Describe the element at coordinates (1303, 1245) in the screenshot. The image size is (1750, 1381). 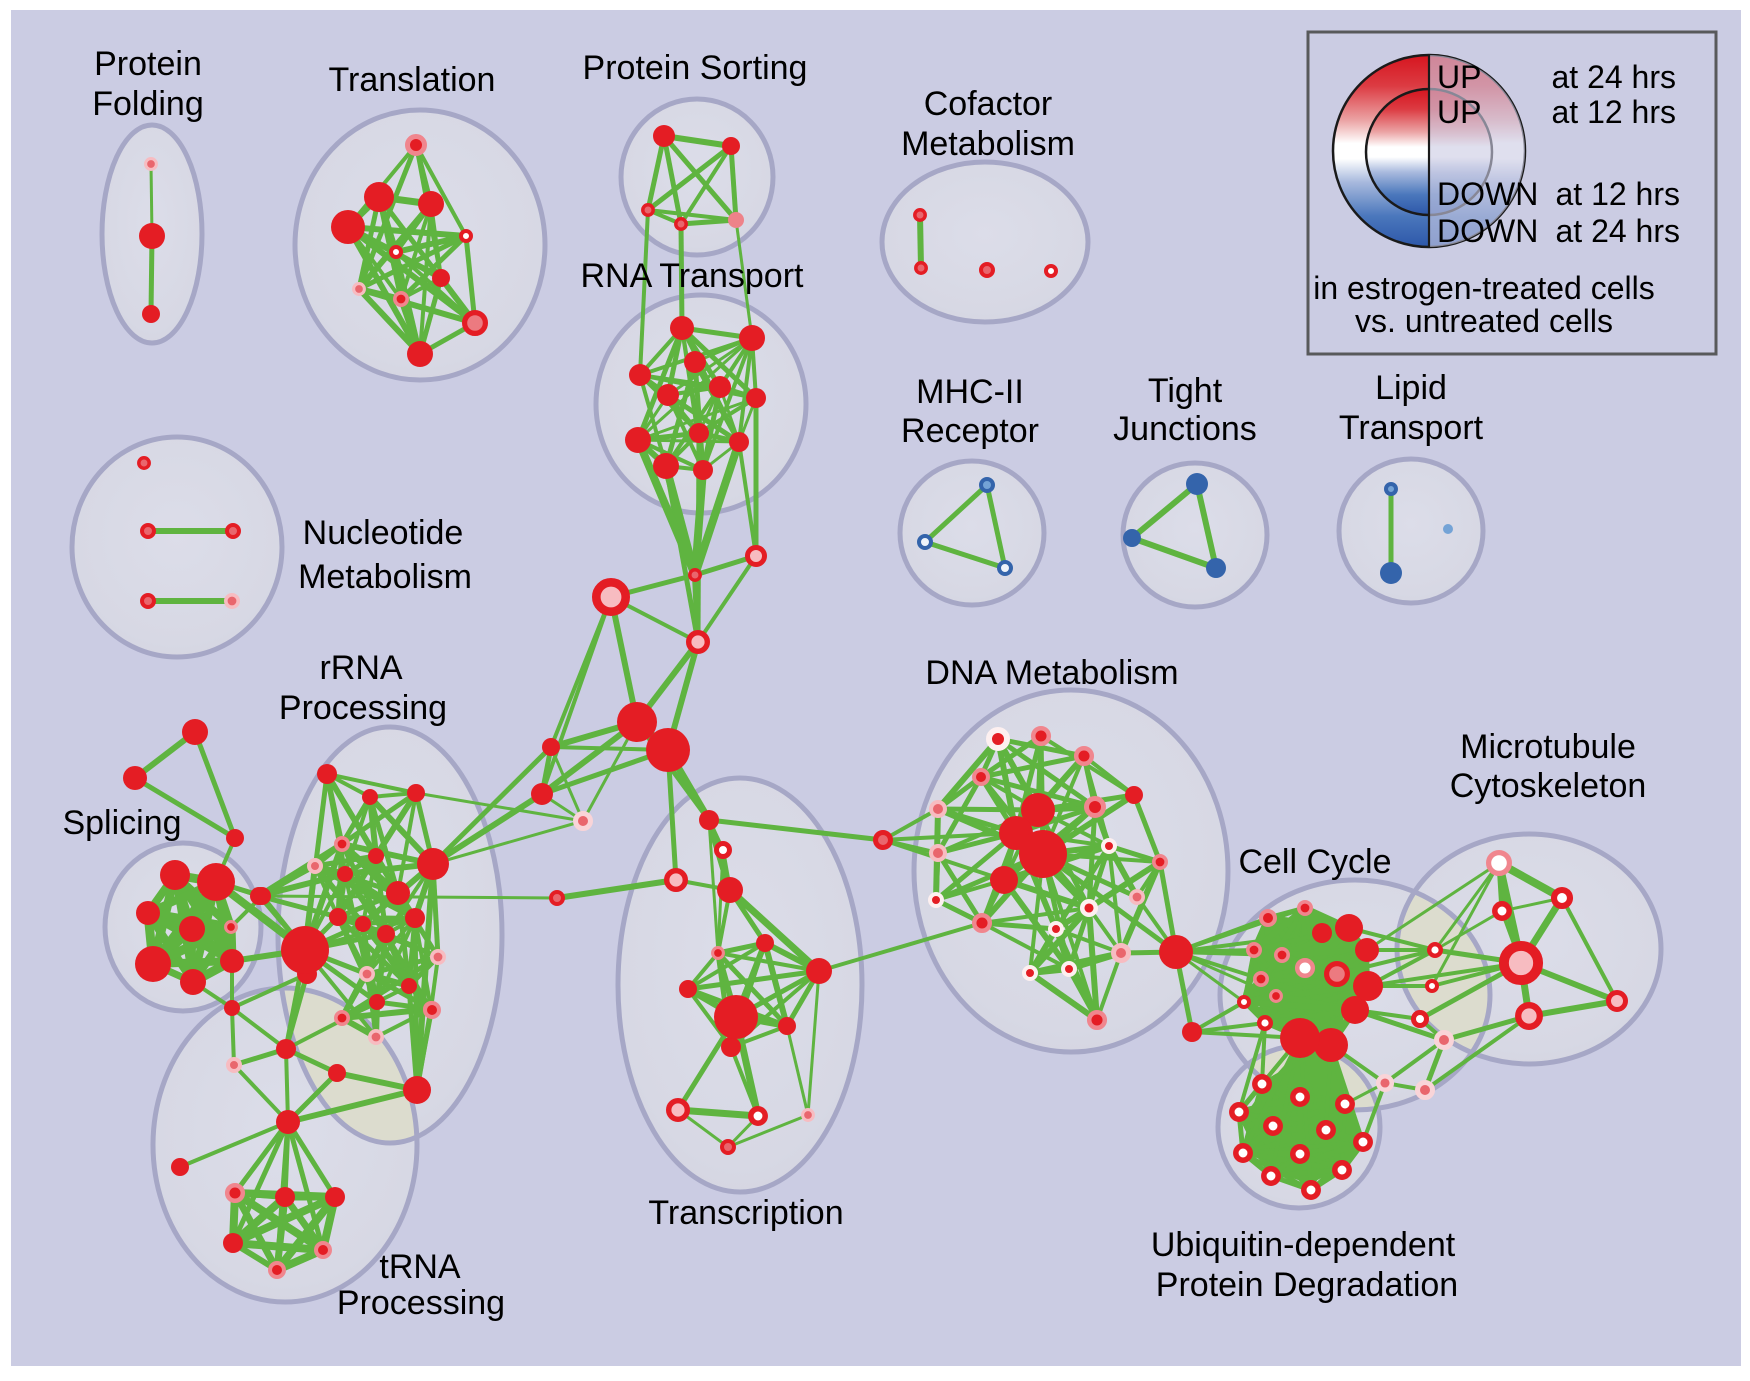
I see `svg-text: Ubiquitin-dependent` at that location.